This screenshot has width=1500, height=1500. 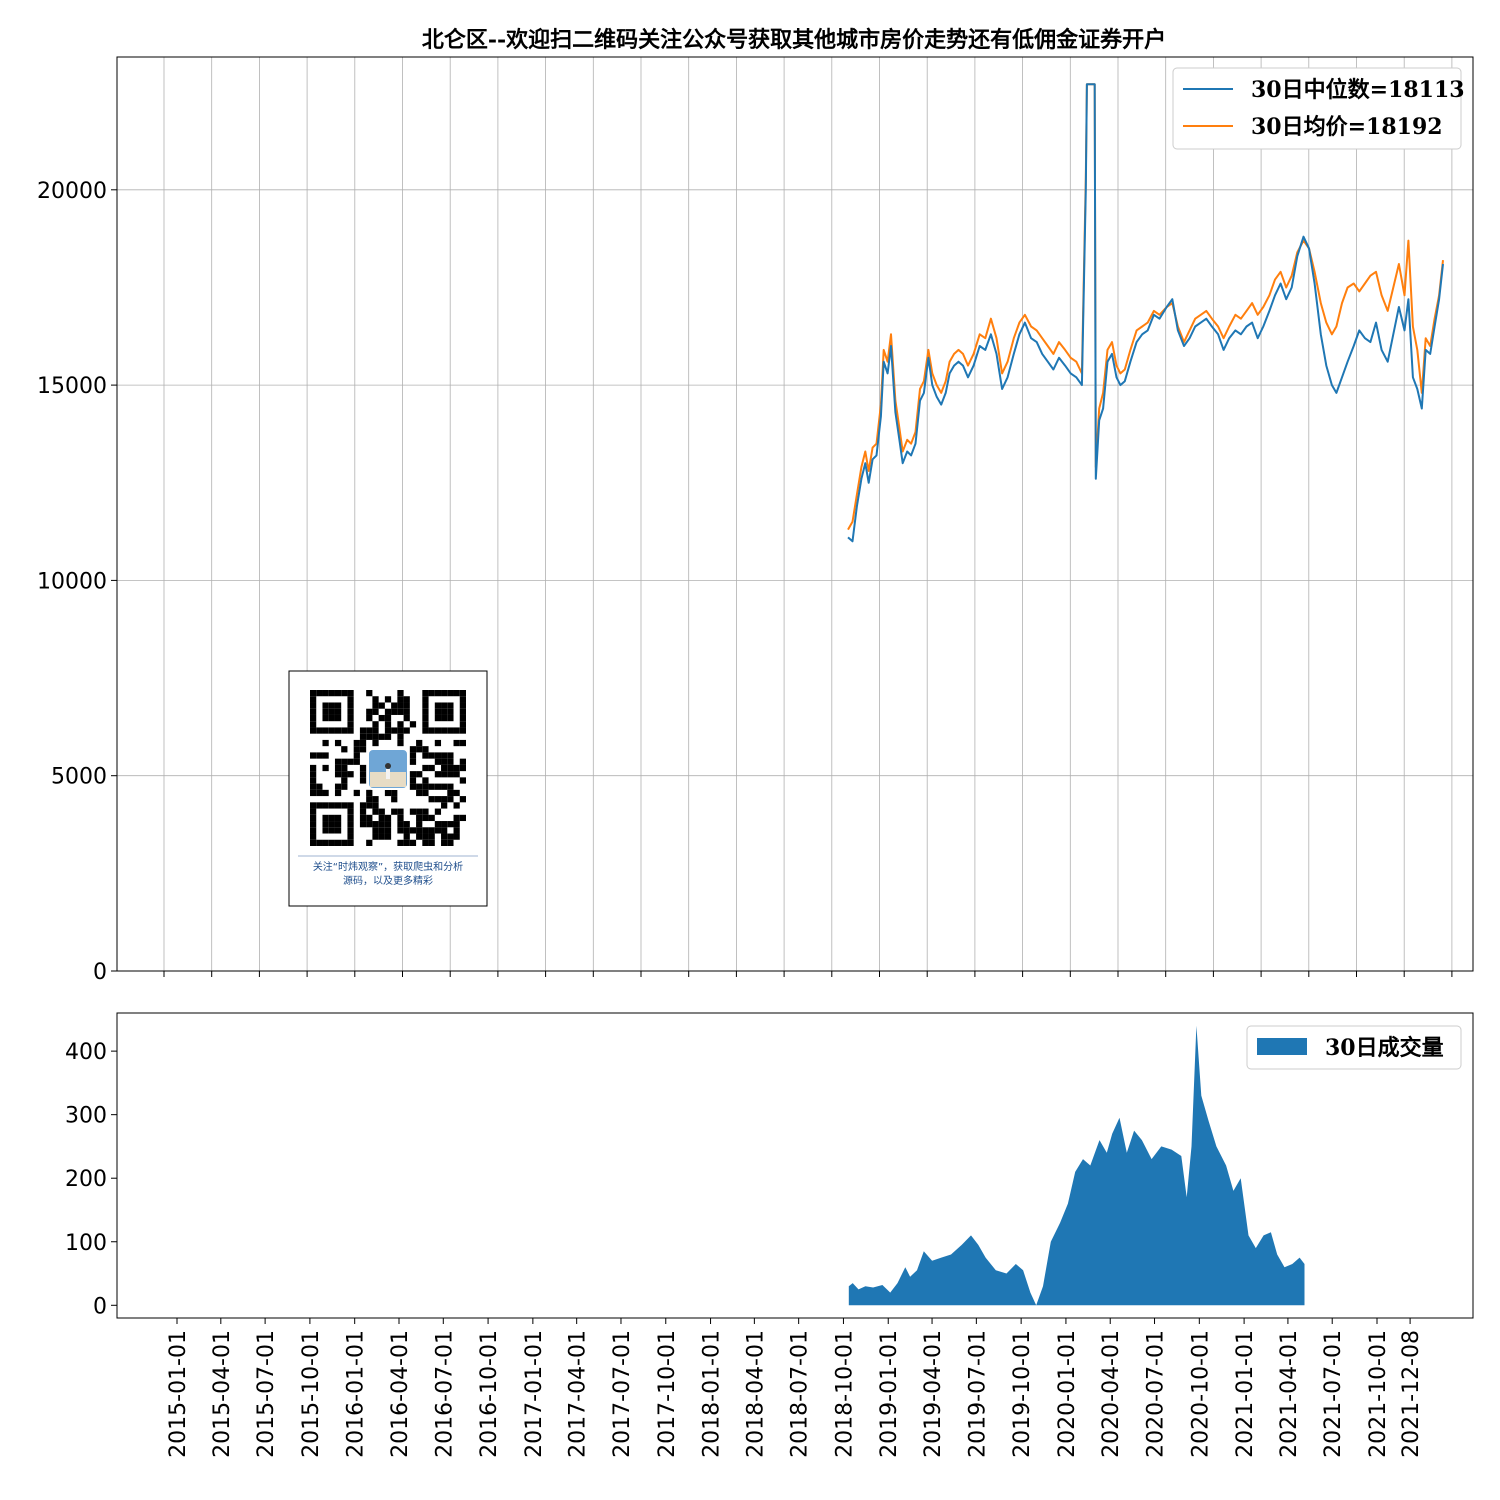 I want to click on x-tick-label: 2021-04-01, so click(x=1289, y=1394).